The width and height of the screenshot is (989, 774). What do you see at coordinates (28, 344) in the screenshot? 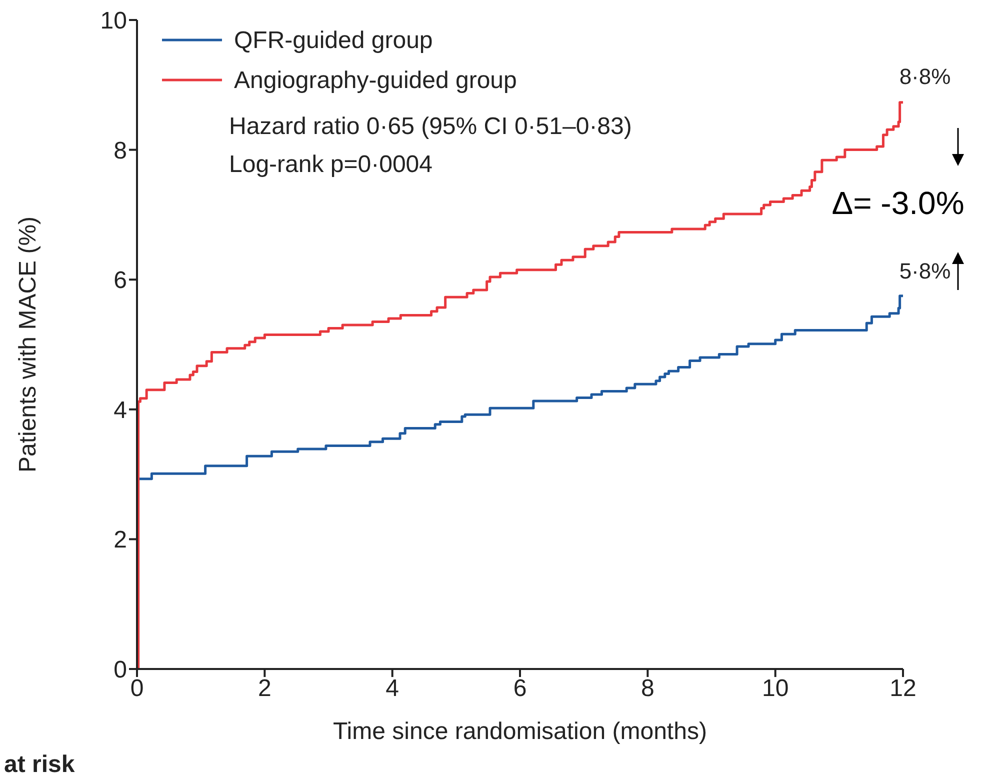
I see `y-axis-title: Patients with MACE (%)` at bounding box center [28, 344].